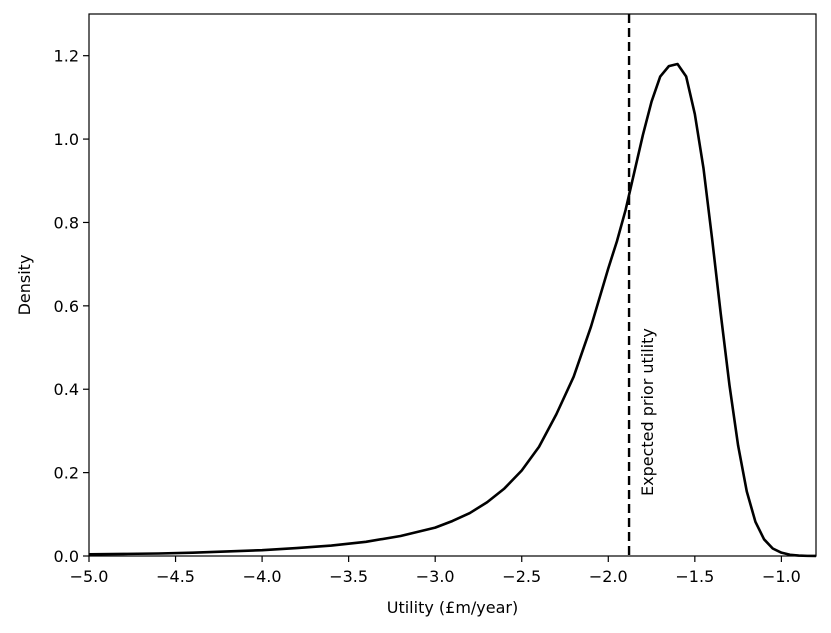 The width and height of the screenshot is (831, 633). I want to click on y-tick-label: 1.0, so click(66, 139).